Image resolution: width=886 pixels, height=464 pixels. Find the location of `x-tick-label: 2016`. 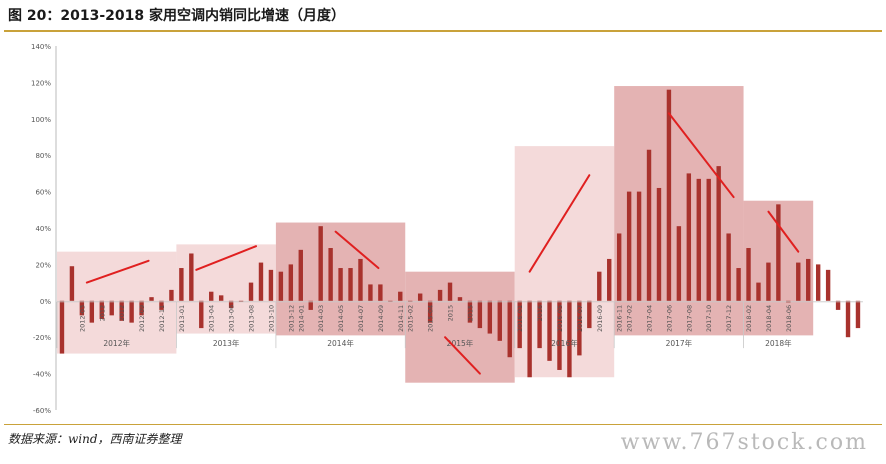

x-tick-label: 2016 is located at coordinates (540, 313).